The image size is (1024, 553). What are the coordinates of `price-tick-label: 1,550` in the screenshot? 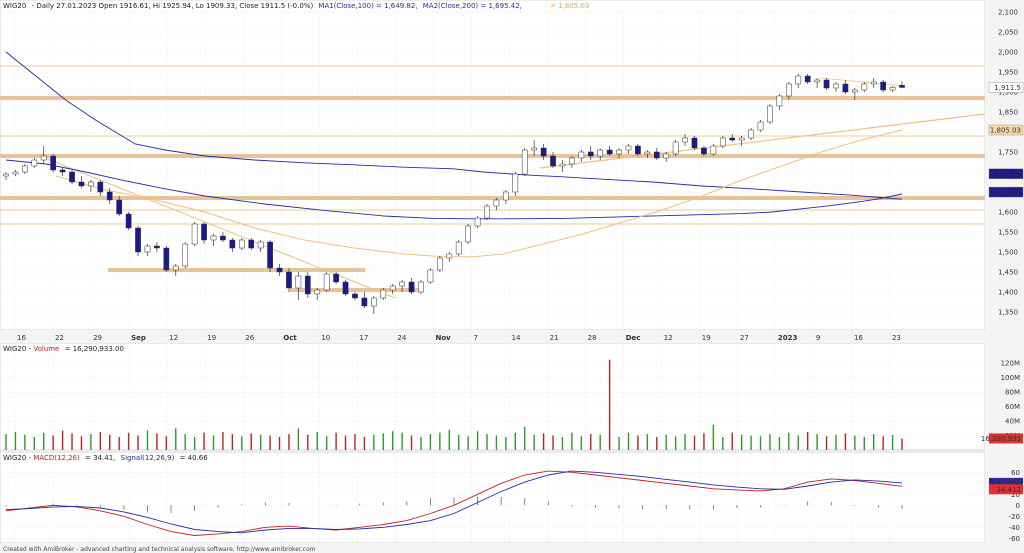 It's located at (1008, 233).